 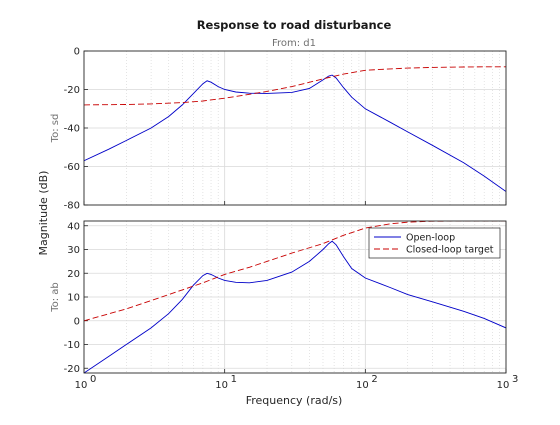 What do you see at coordinates (73, 226) in the screenshot?
I see `y-tick-label: 40` at bounding box center [73, 226].